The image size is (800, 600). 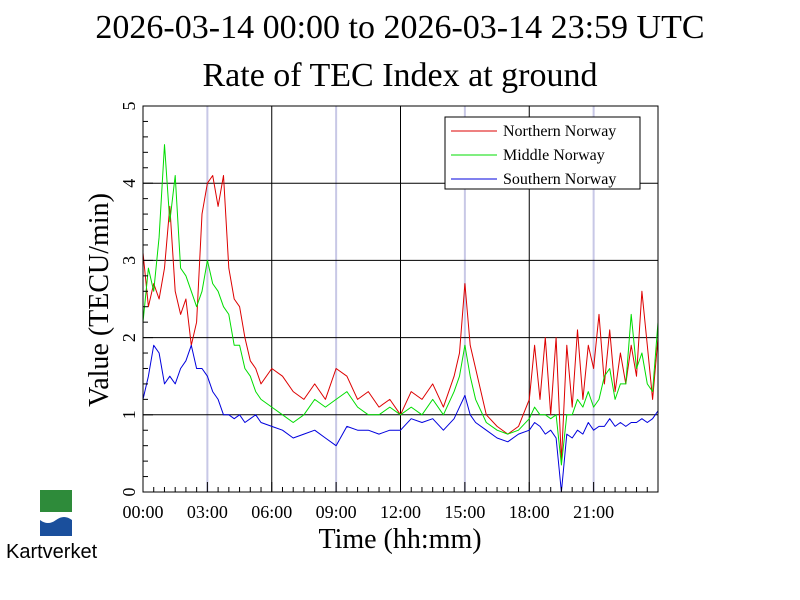 I want to click on chart-title: 2026-03-14 00:00 to 2026-03-14 23:59 UTC, so click(x=400, y=27).